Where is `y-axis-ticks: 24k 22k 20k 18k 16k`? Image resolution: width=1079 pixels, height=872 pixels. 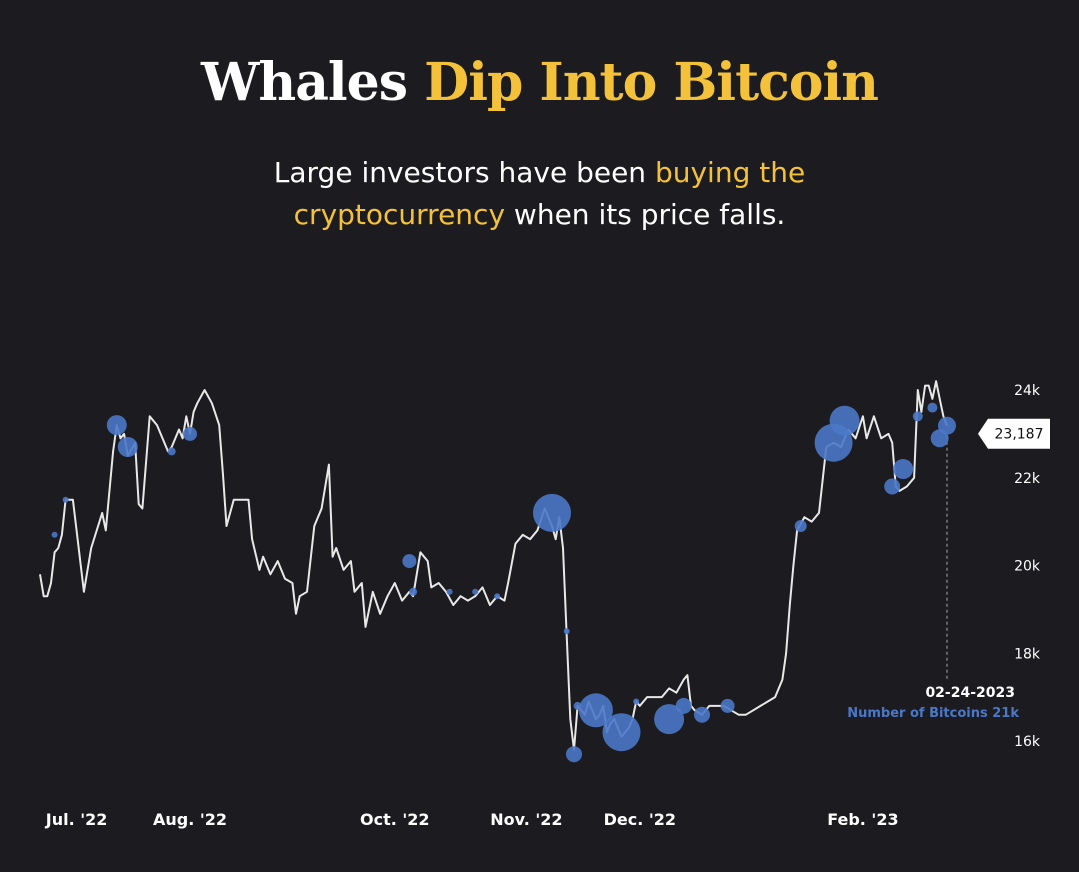
y-axis-ticks: 24k 22k 20k 18k 16k is located at coordinates (1027, 566).